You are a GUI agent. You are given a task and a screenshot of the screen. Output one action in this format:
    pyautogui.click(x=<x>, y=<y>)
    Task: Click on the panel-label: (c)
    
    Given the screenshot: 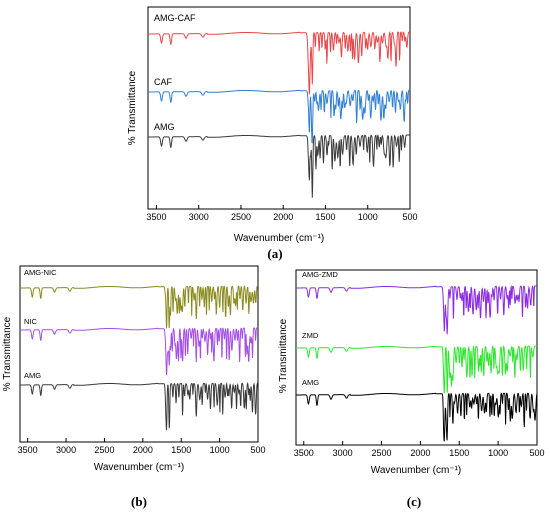 What is the action you would take?
    pyautogui.click(x=414, y=501)
    